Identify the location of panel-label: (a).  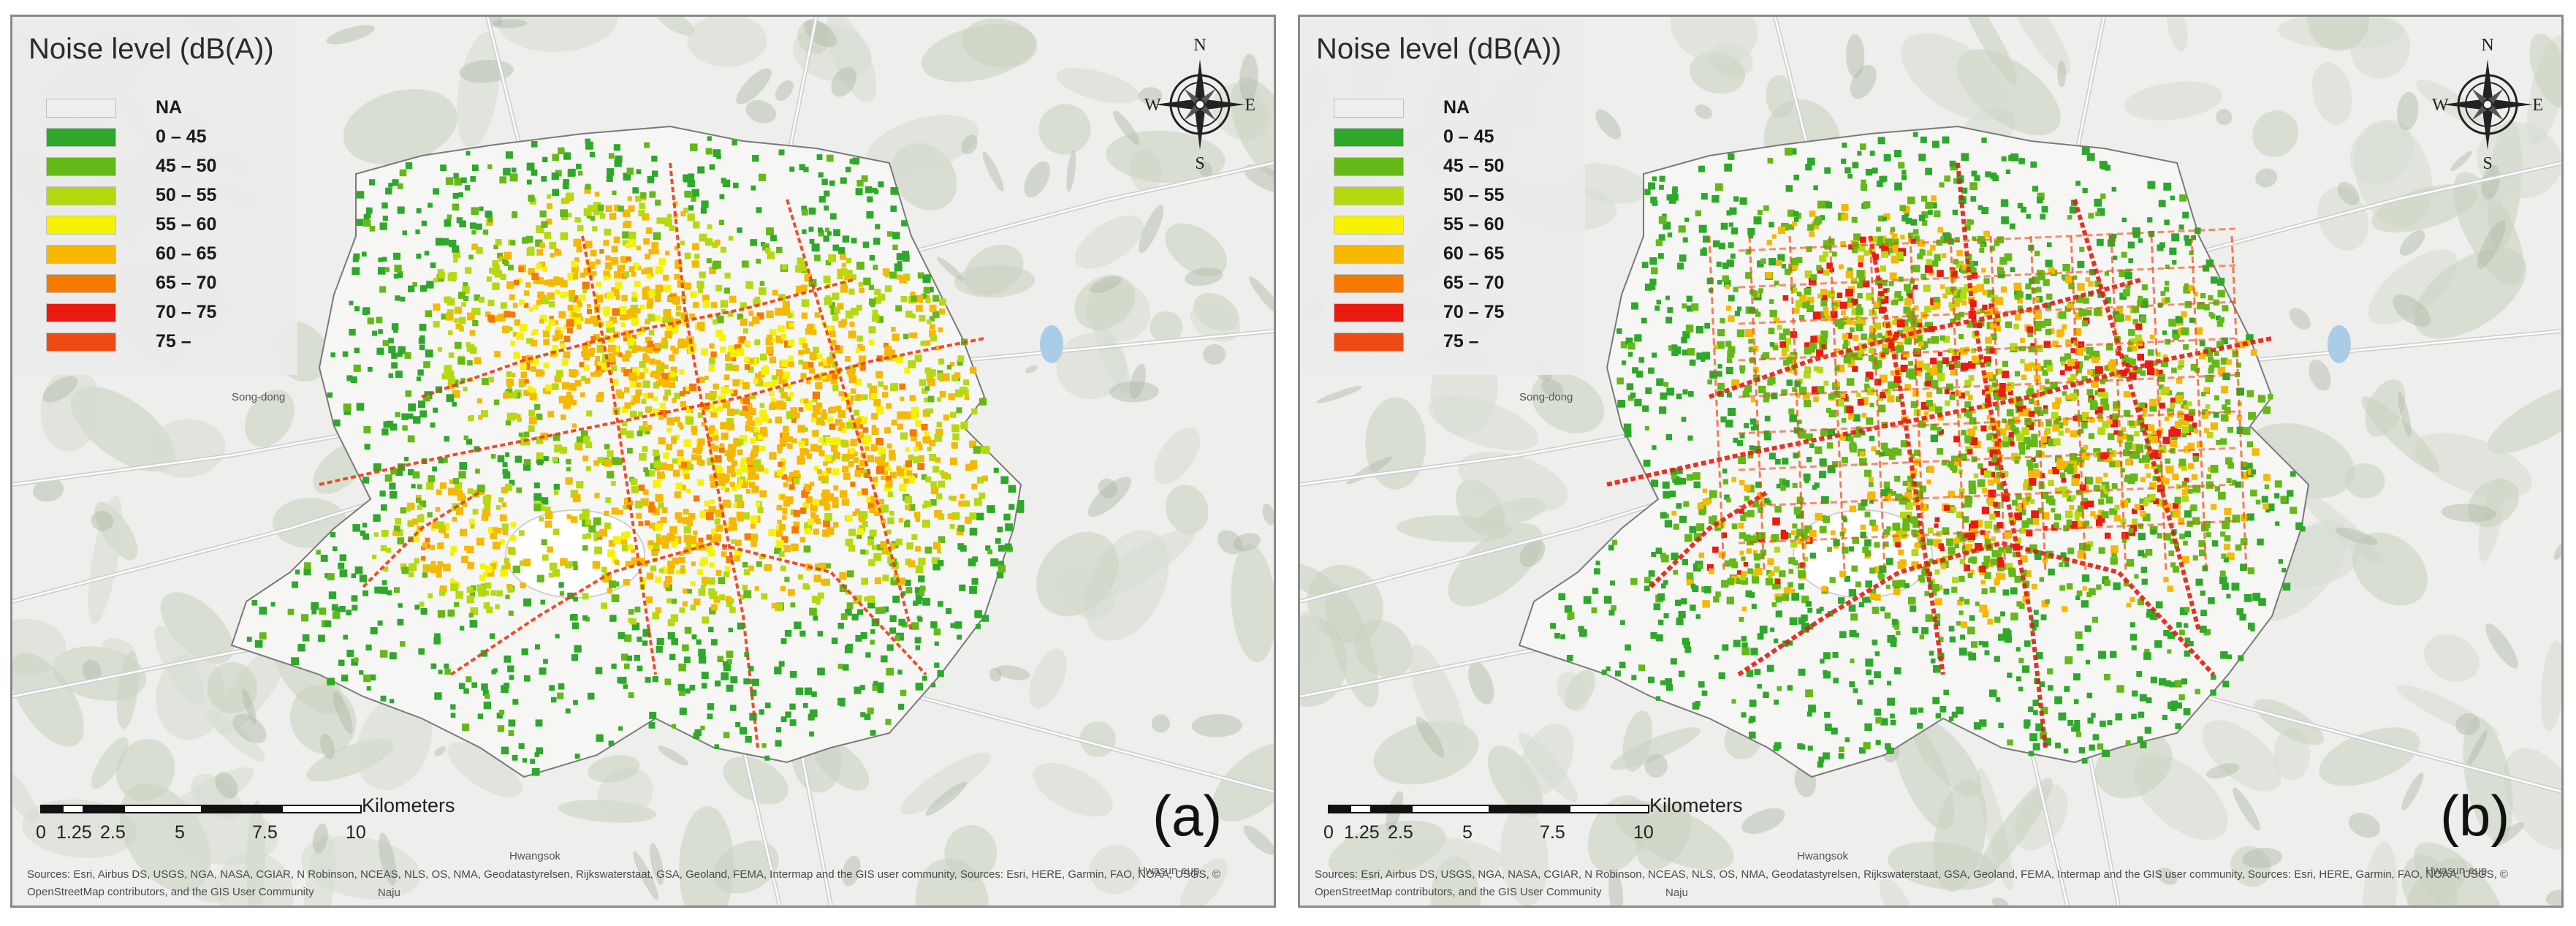
(1188, 815).